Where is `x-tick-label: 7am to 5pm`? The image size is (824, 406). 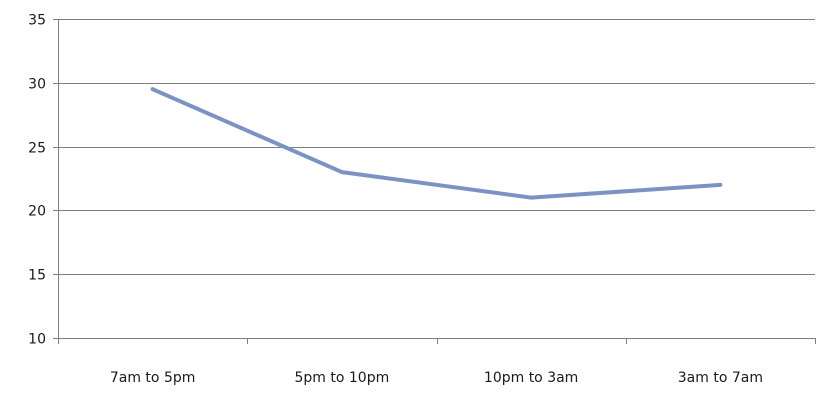 x-tick-label: 7am to 5pm is located at coordinates (153, 378).